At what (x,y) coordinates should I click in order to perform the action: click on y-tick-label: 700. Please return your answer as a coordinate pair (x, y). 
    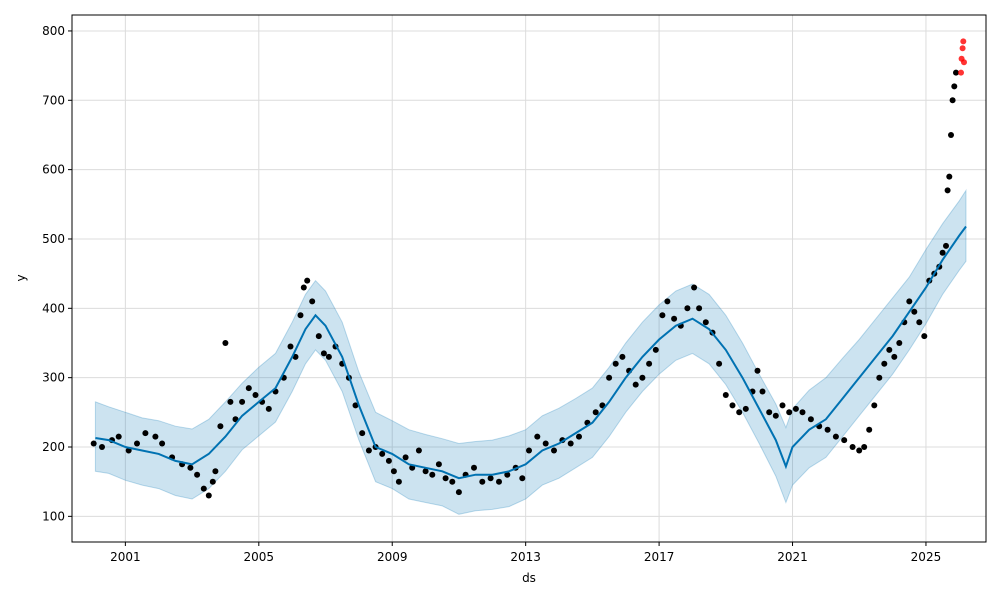
    Looking at the image, I should click on (53, 100).